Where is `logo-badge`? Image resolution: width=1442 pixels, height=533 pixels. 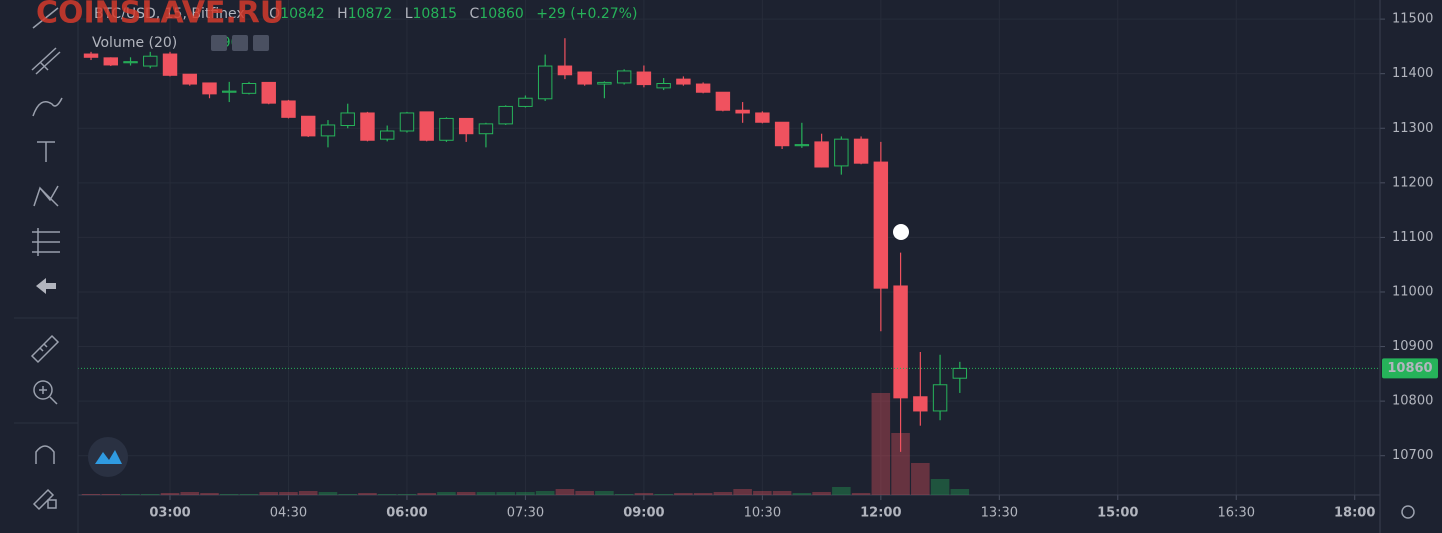
logo-badge is located at coordinates (108, 457).